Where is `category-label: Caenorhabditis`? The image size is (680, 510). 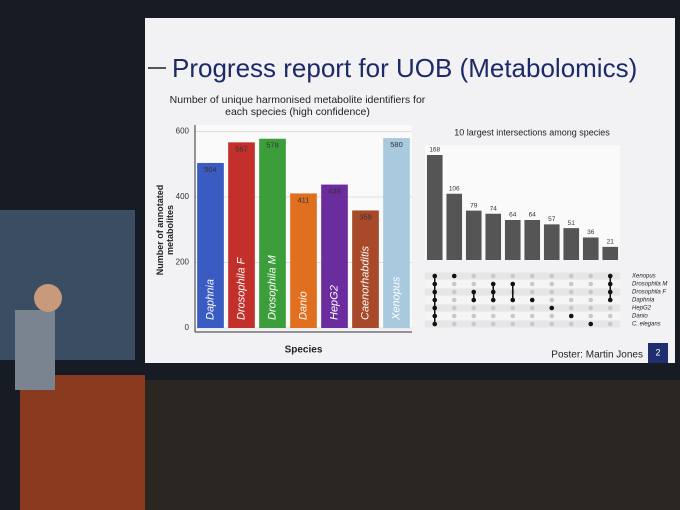
category-label: Caenorhabditis is located at coordinates (365, 283).